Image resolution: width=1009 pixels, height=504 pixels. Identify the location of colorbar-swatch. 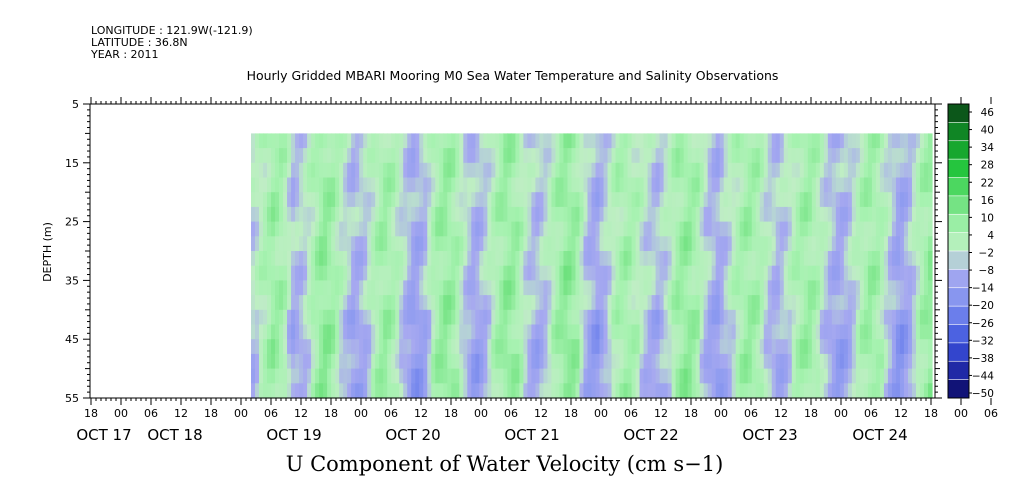
(958, 334).